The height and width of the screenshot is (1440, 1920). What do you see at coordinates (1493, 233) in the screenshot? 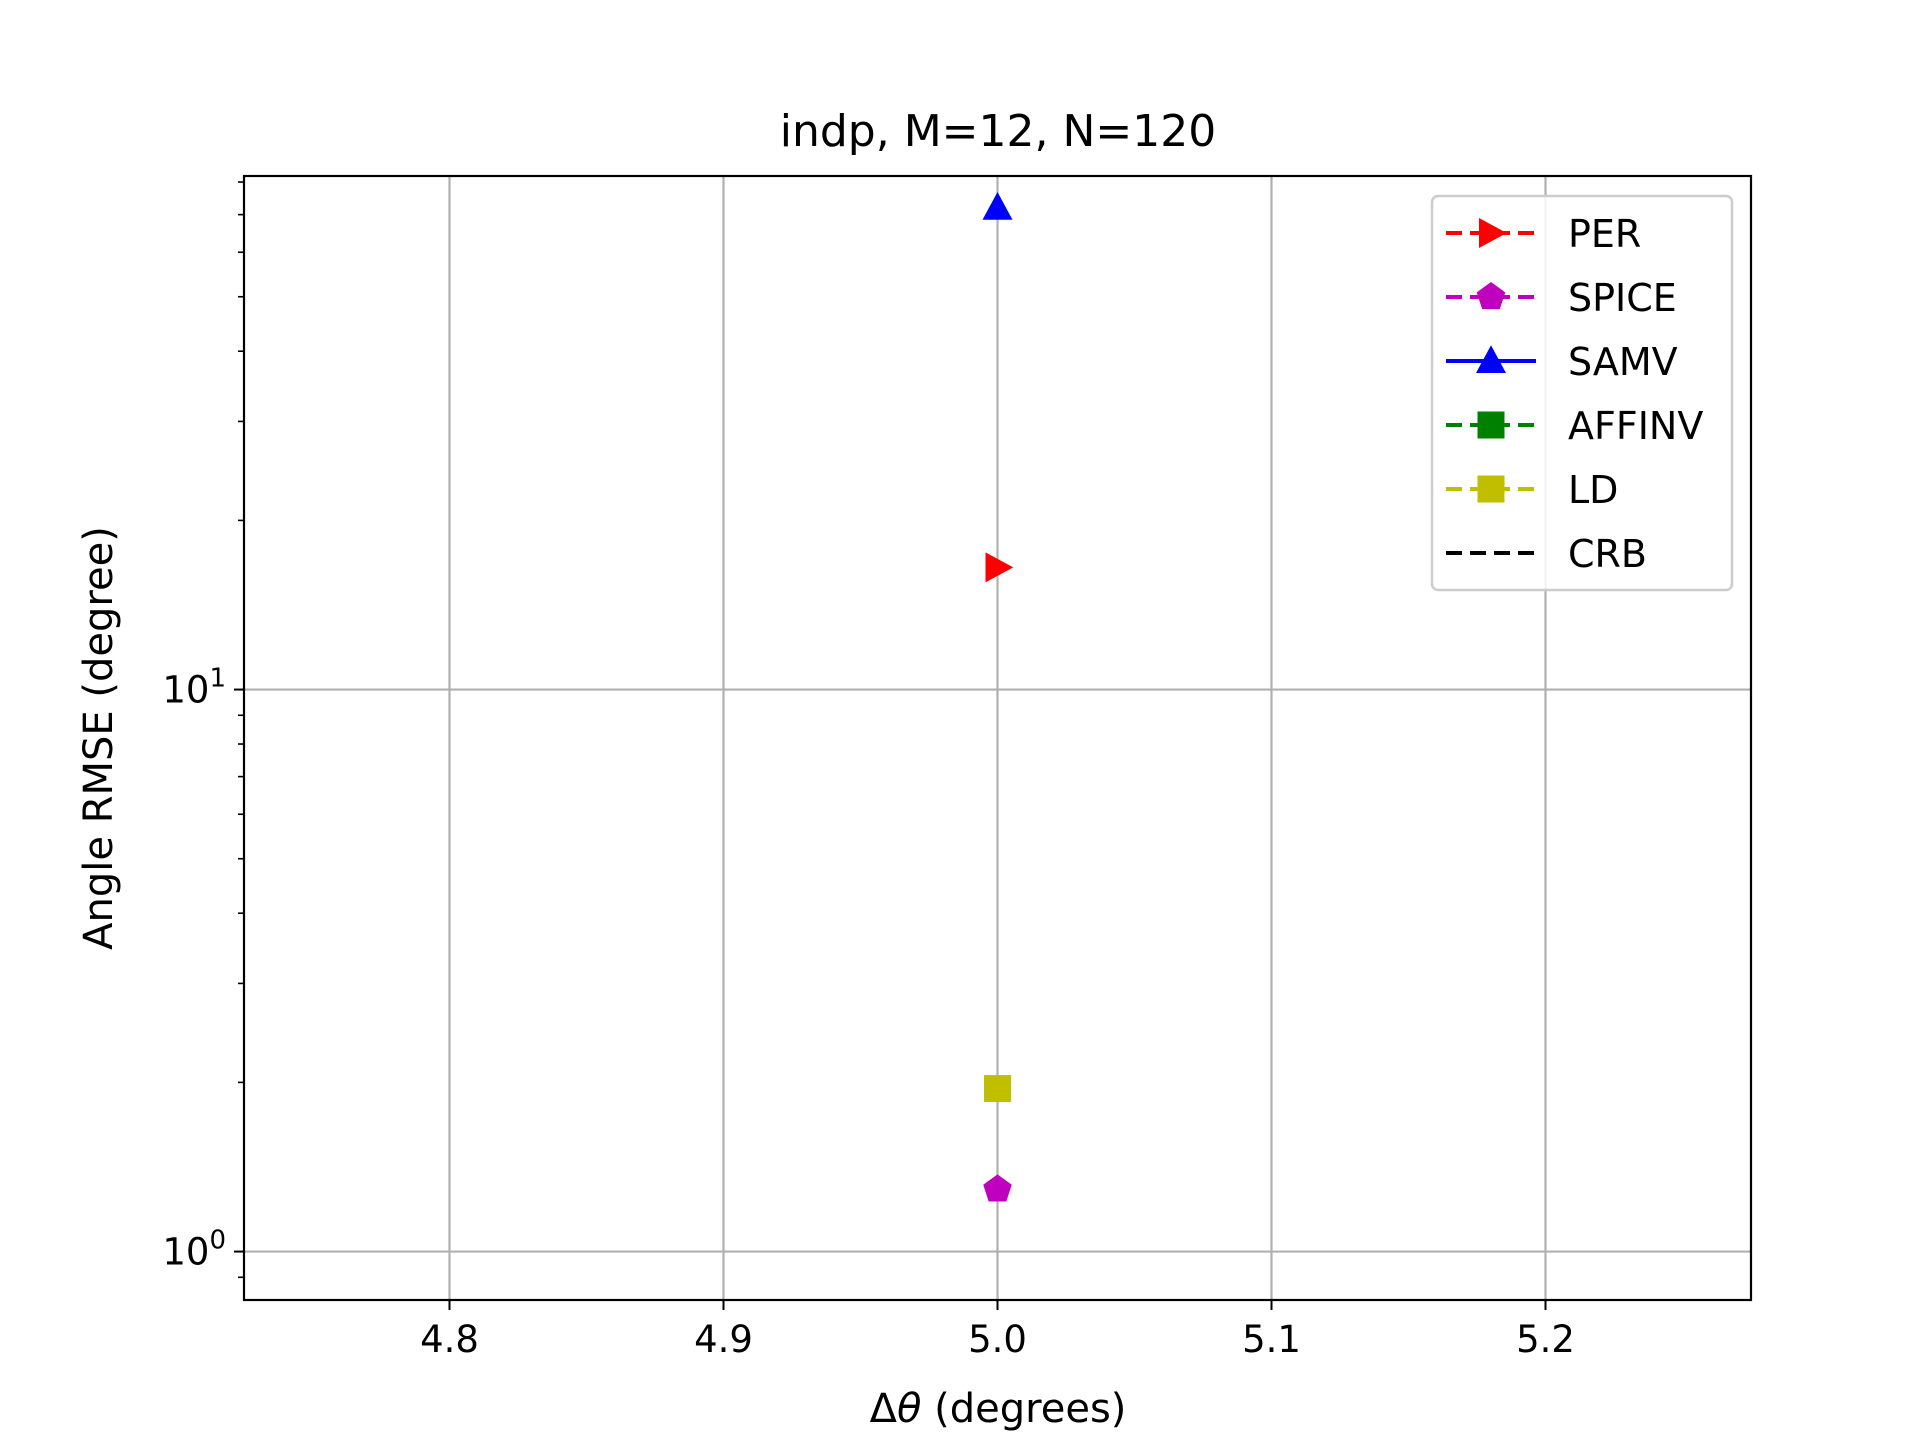
I see `legend-marker-per` at bounding box center [1493, 233].